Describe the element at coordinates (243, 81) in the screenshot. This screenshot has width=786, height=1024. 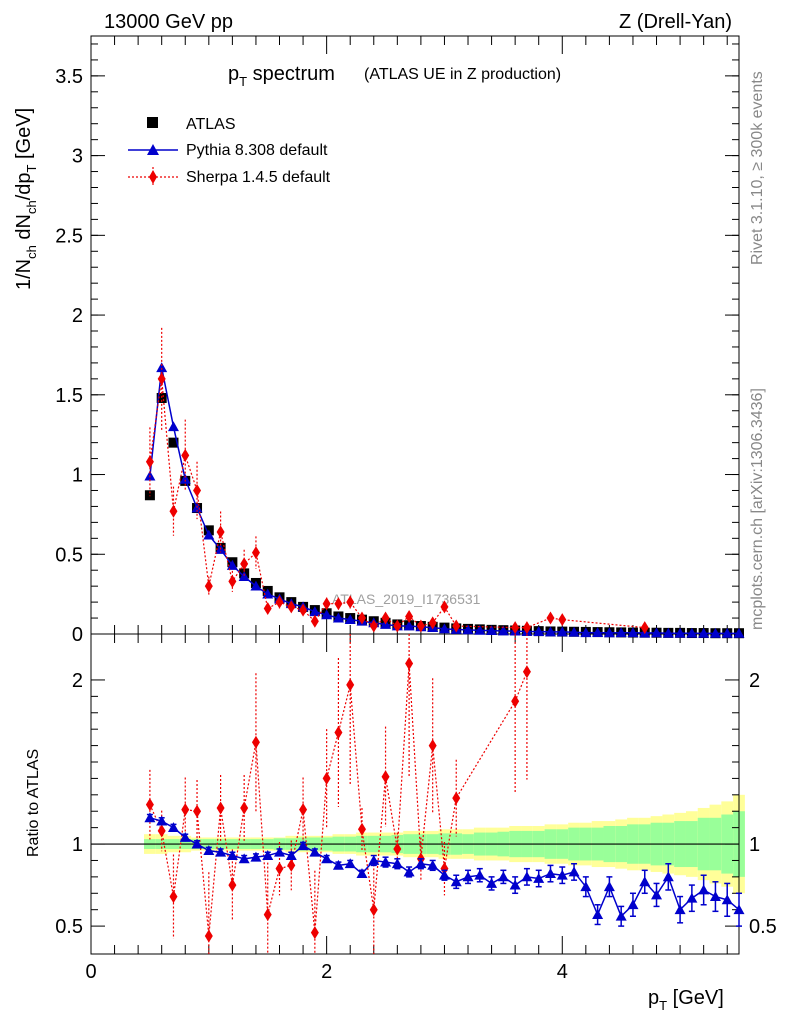
I see `title-sub: T` at that location.